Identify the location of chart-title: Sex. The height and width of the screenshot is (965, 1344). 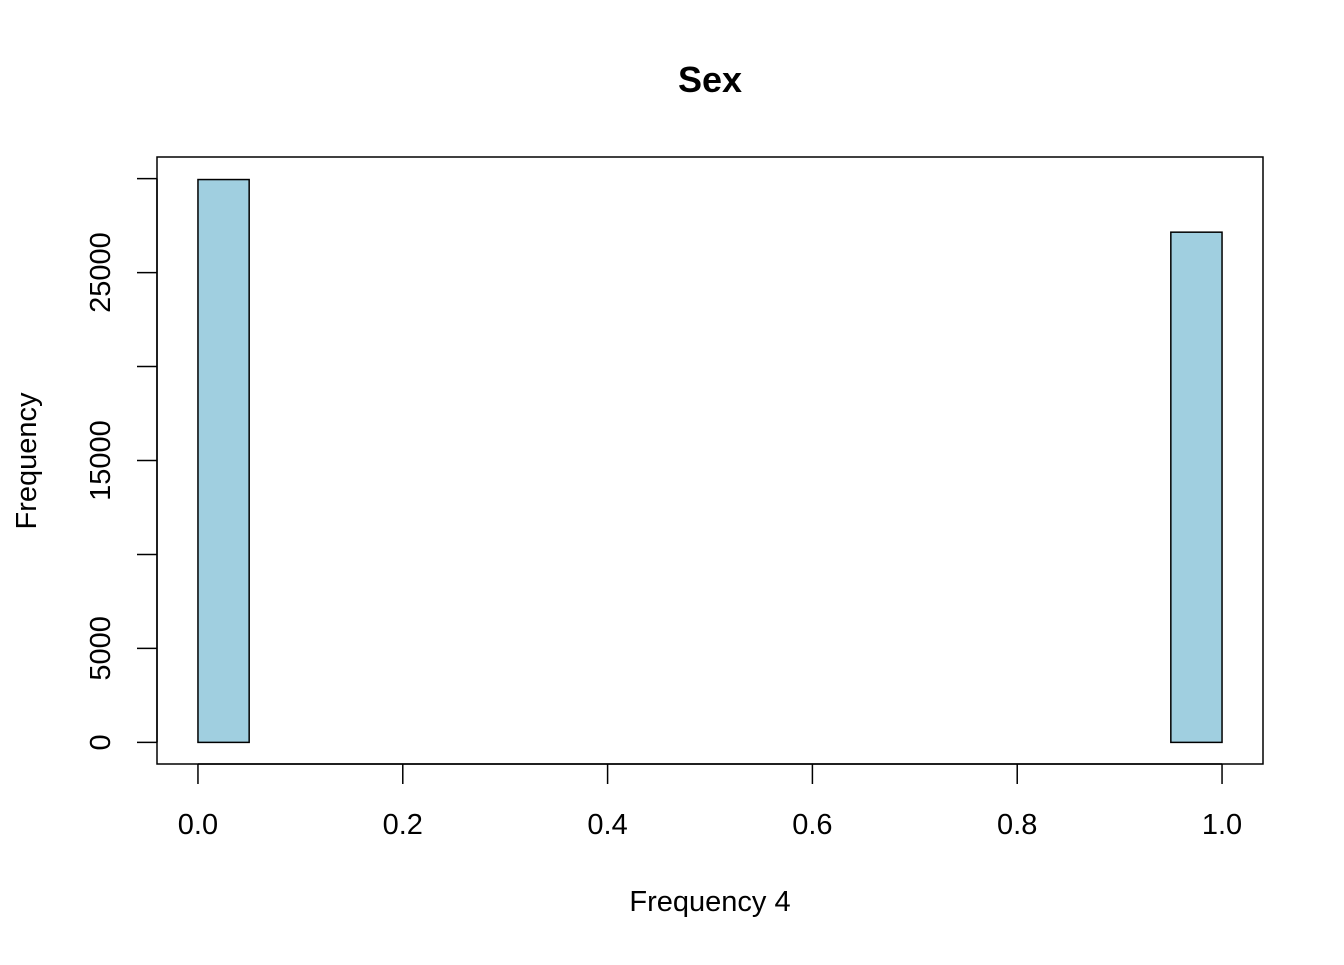
(710, 79).